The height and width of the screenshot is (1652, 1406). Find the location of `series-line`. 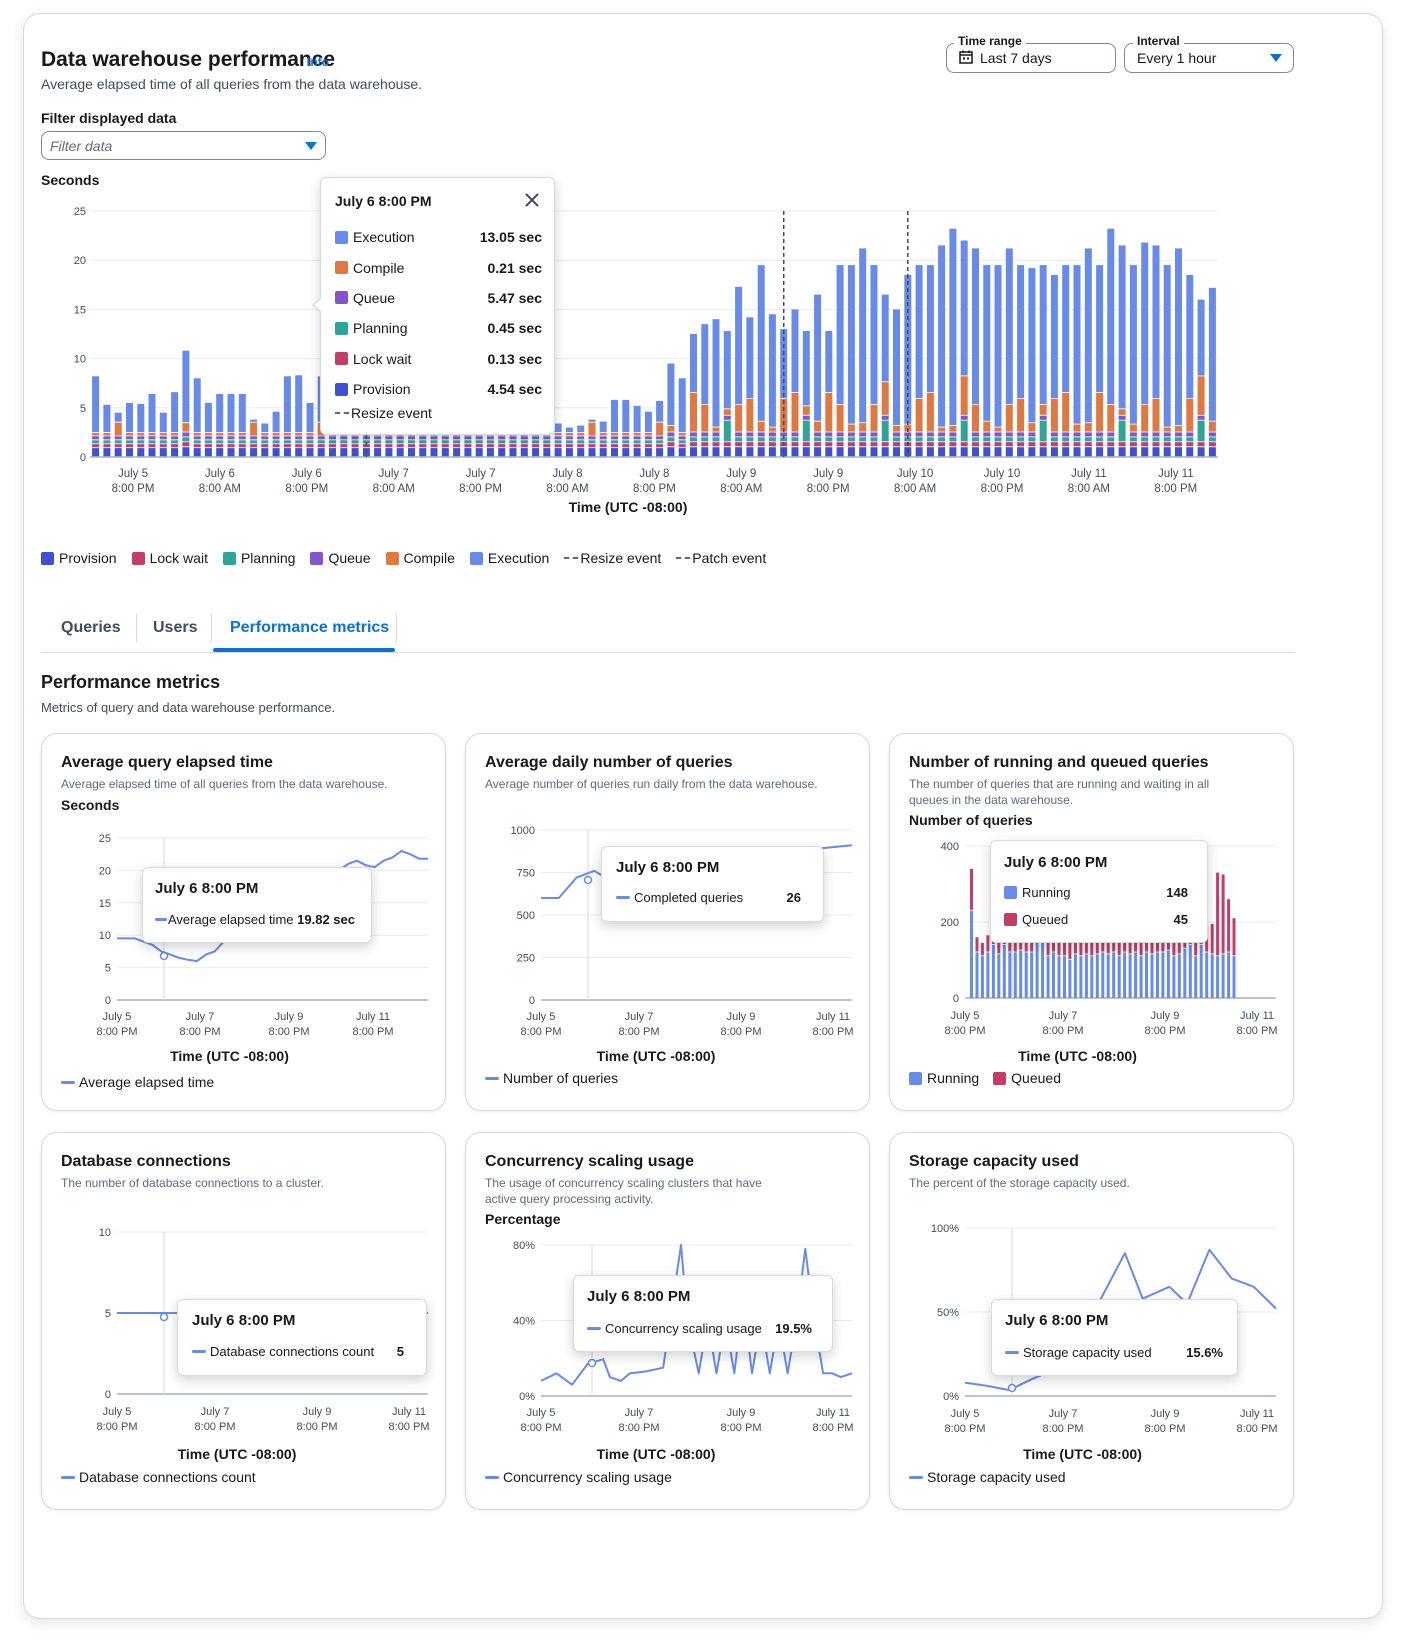

series-line is located at coordinates (1120, 1320).